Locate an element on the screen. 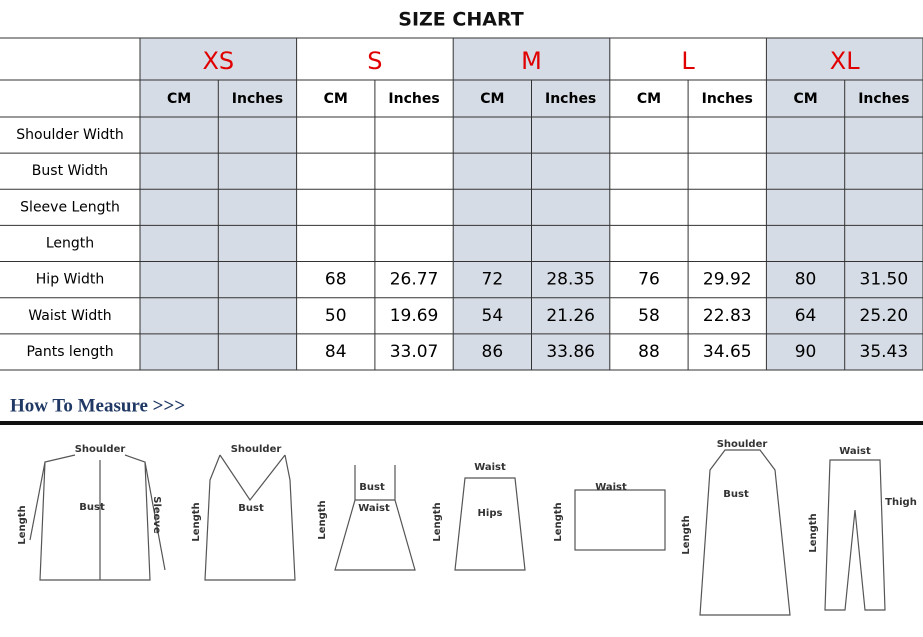  cell-value: 86 is located at coordinates (493, 352).